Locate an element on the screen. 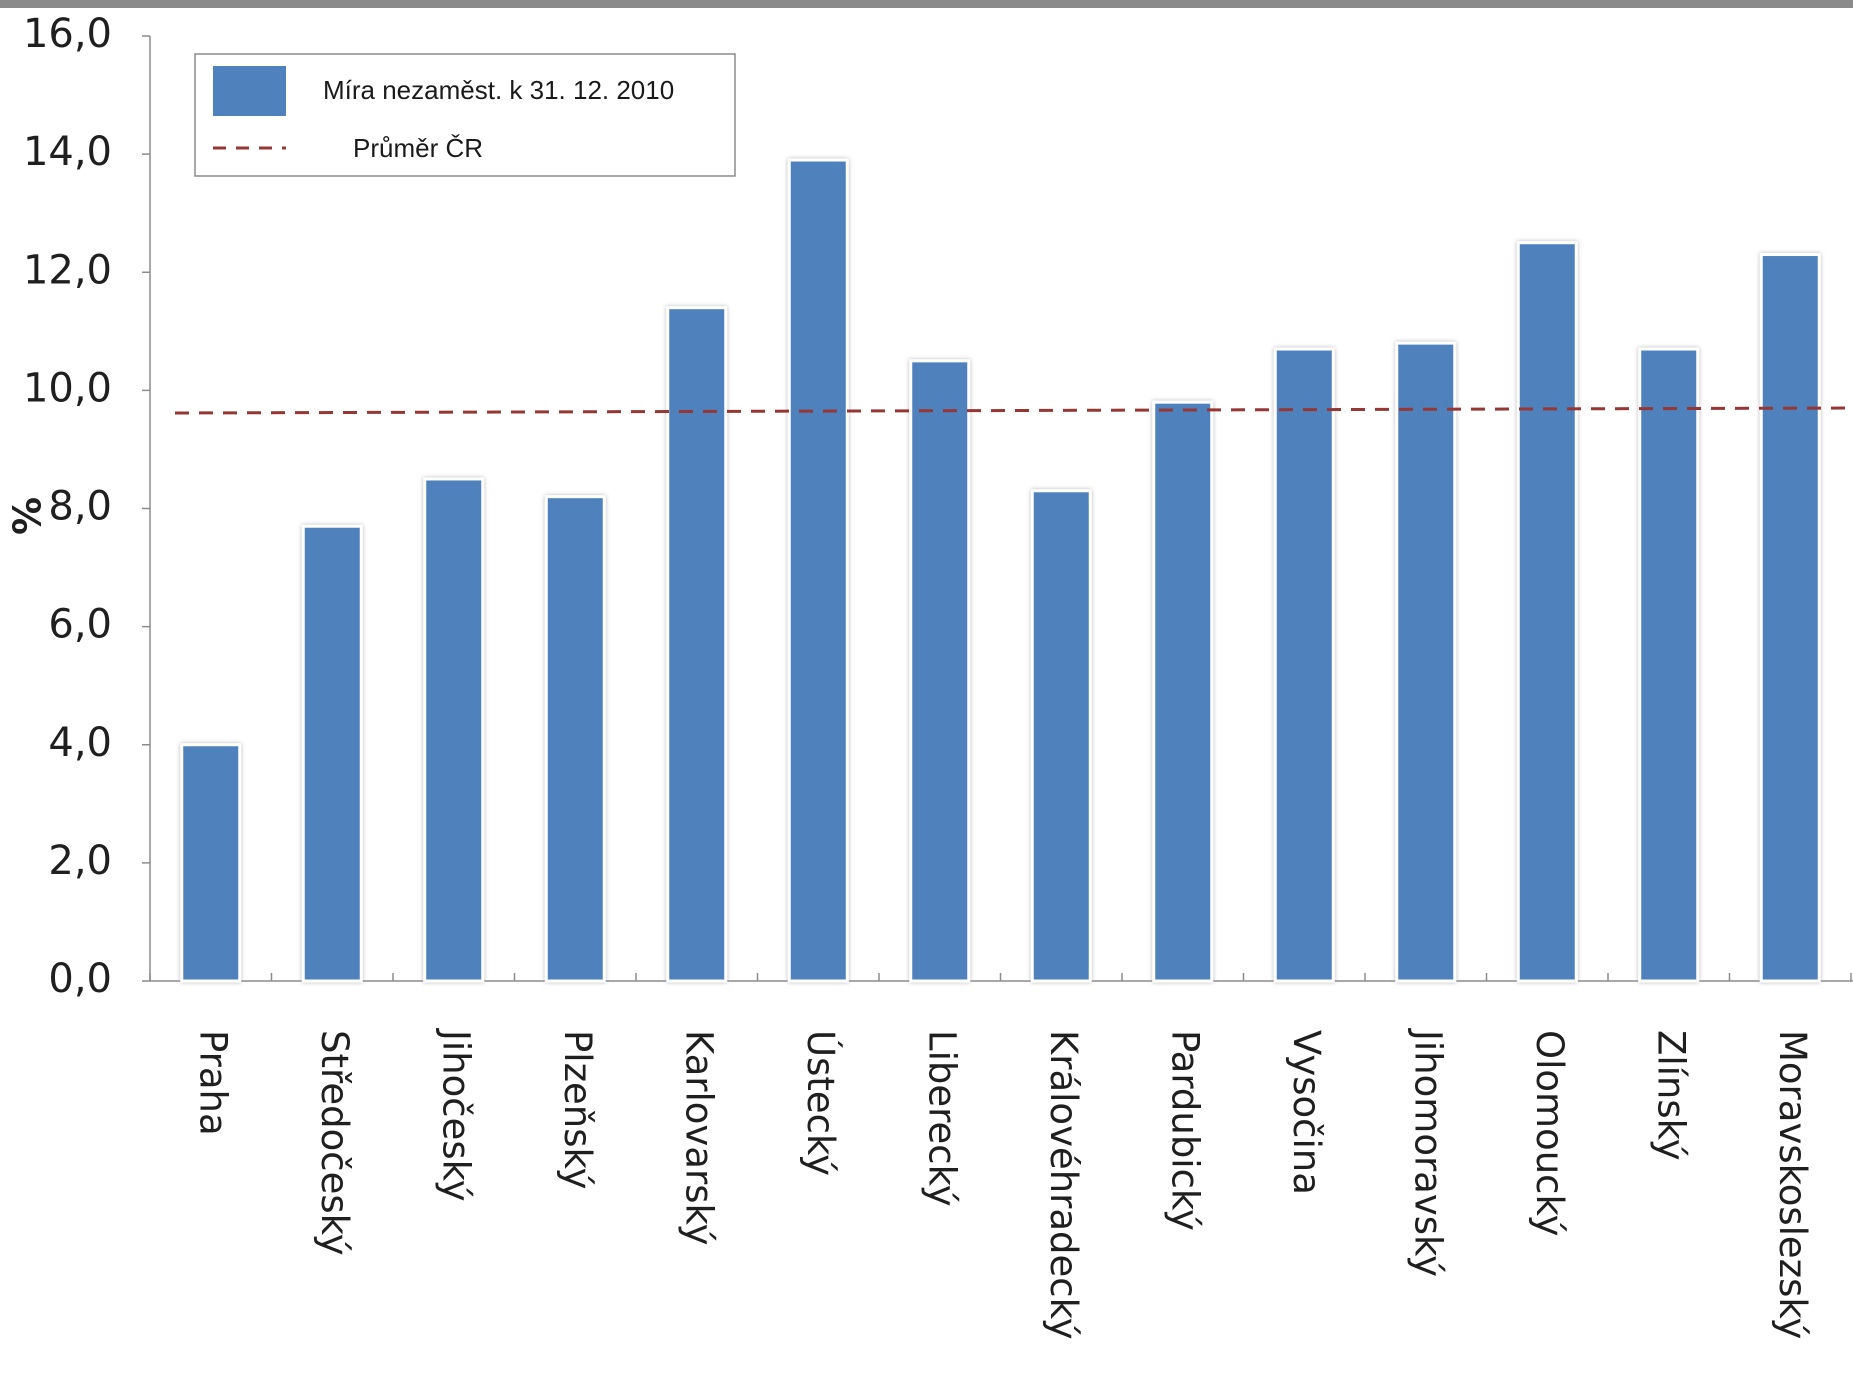 This screenshot has height=1374, width=1853. bar-olomoucký is located at coordinates (1547, 612).